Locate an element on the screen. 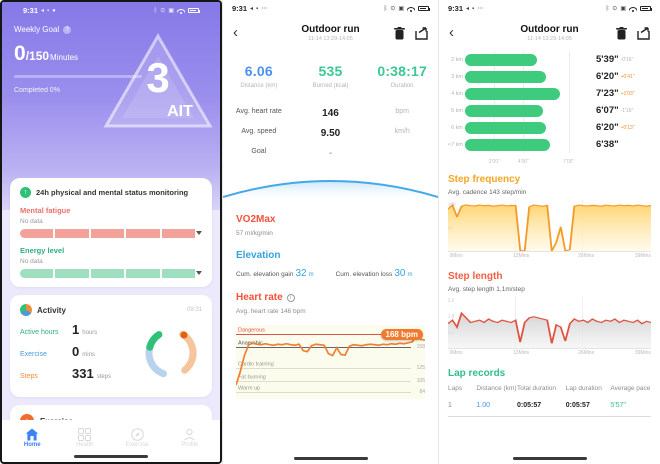 This screenshot has width=660, height=464. status-bar: 9:31 ◂ ▪ ⋯ ᛒ ⊙ ▣ is located at coordinates (549, 8).